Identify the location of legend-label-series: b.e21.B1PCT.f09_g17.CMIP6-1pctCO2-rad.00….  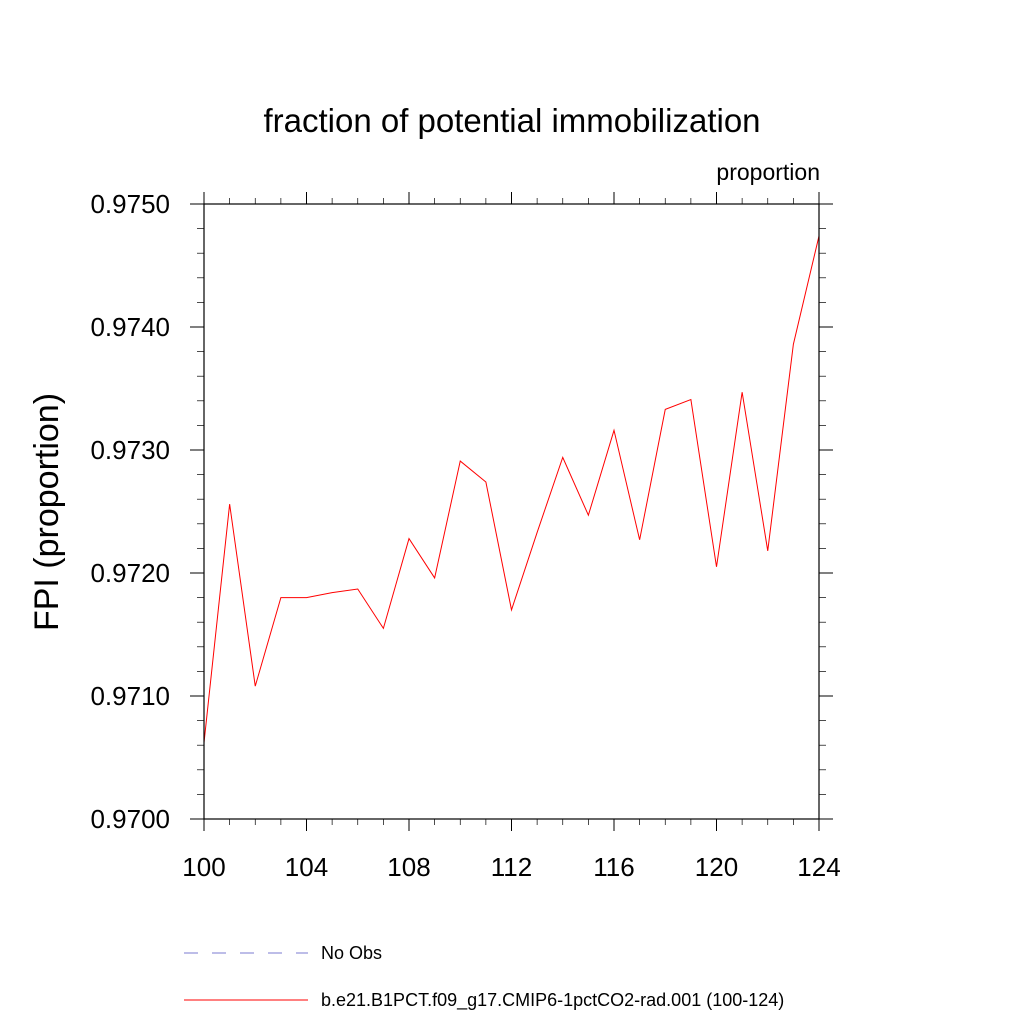
(552, 1000).